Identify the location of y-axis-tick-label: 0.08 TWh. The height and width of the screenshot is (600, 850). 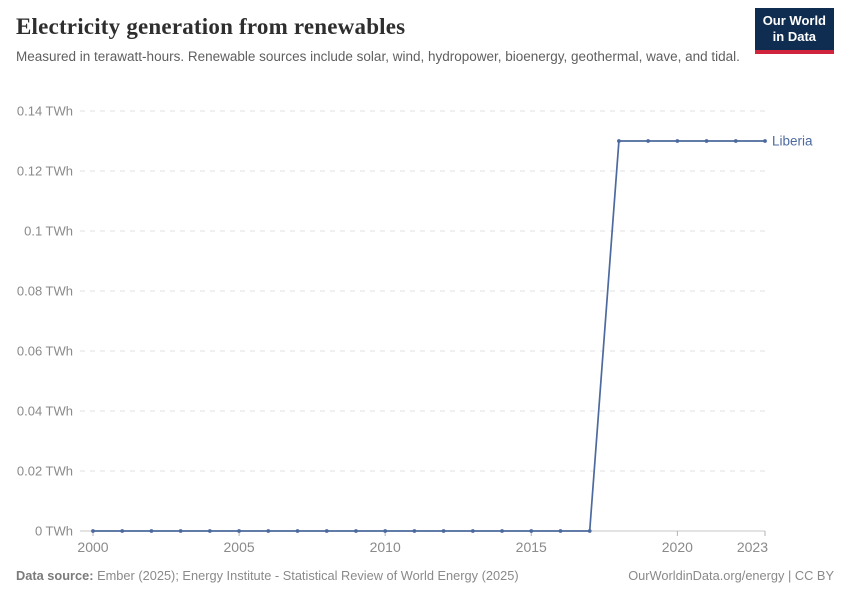
(45, 291).